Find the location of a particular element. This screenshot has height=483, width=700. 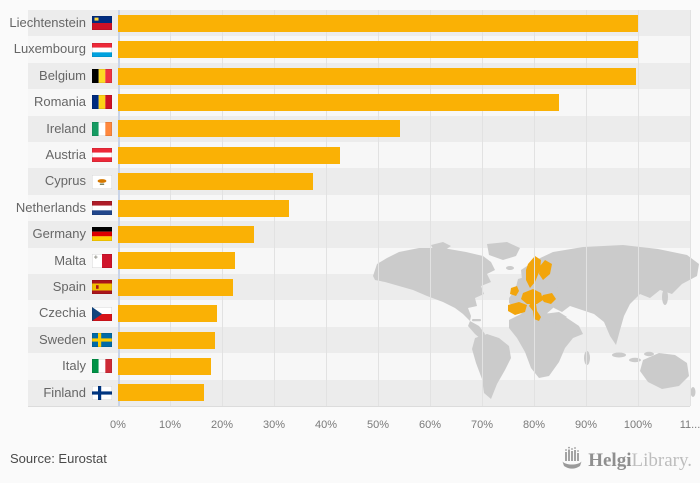

luxembourg-flag-icon is located at coordinates (102, 49).